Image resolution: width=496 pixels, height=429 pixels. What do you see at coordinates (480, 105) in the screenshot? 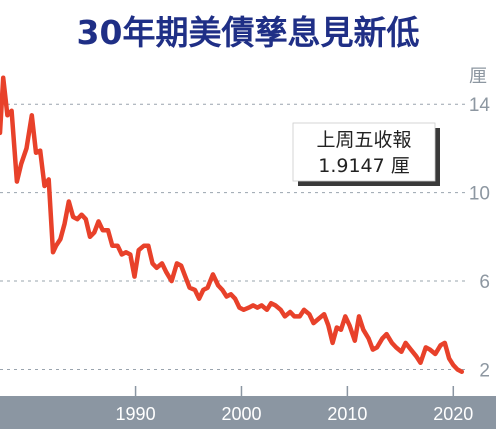
I see `y-tick-label: 14` at bounding box center [480, 105].